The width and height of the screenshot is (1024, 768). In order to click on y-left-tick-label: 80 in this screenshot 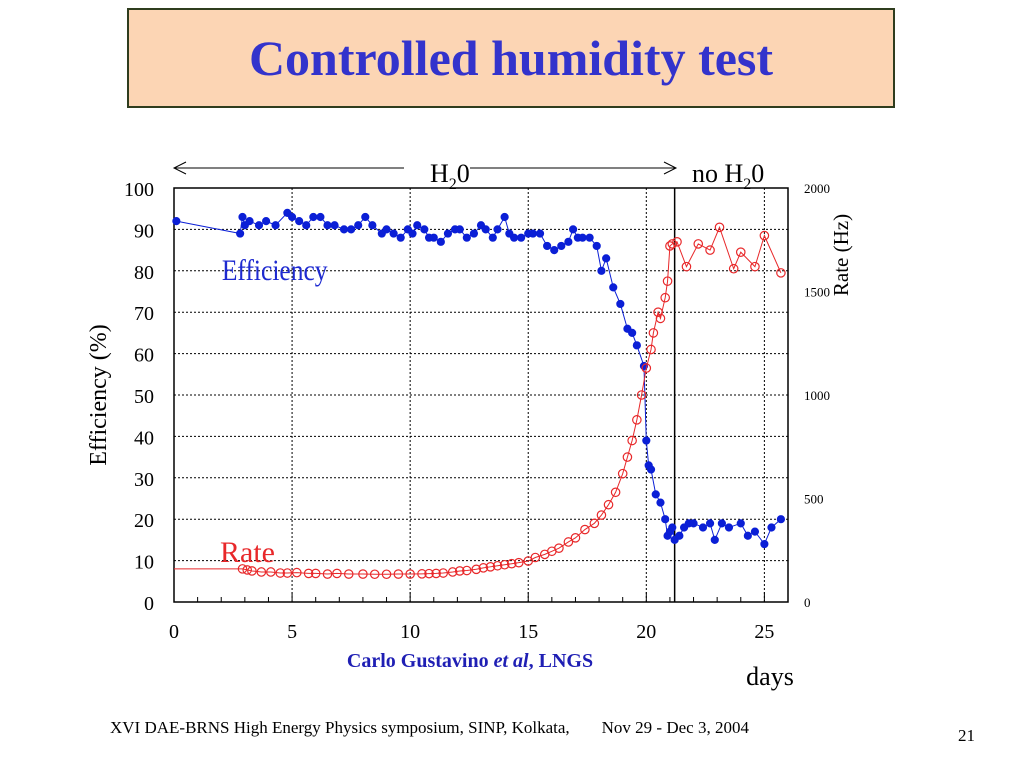, I will do `click(144, 273)`.